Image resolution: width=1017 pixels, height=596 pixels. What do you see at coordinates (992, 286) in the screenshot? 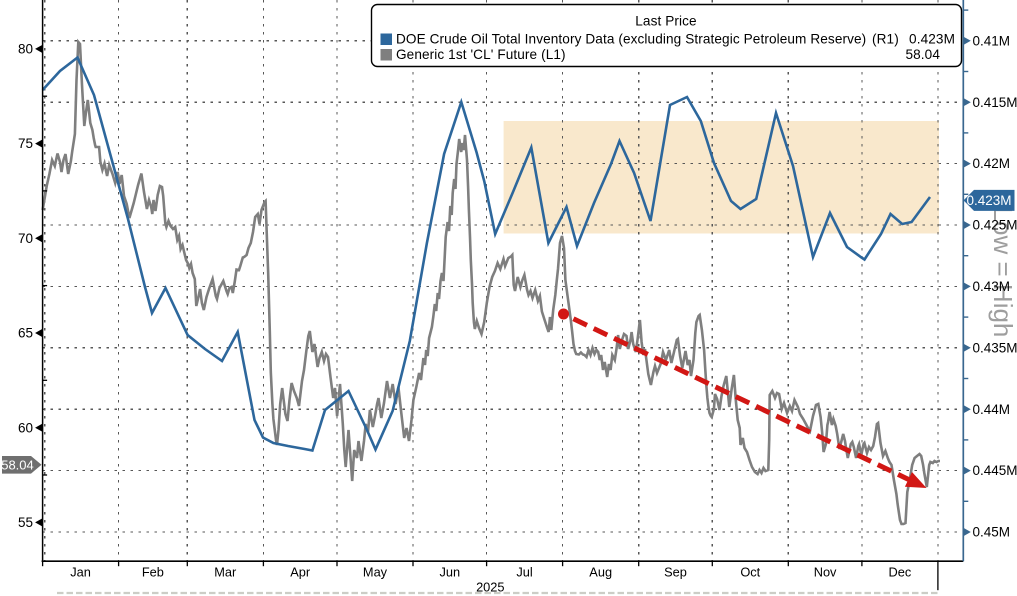
I see `svg-text: 0.43M` at bounding box center [992, 286].